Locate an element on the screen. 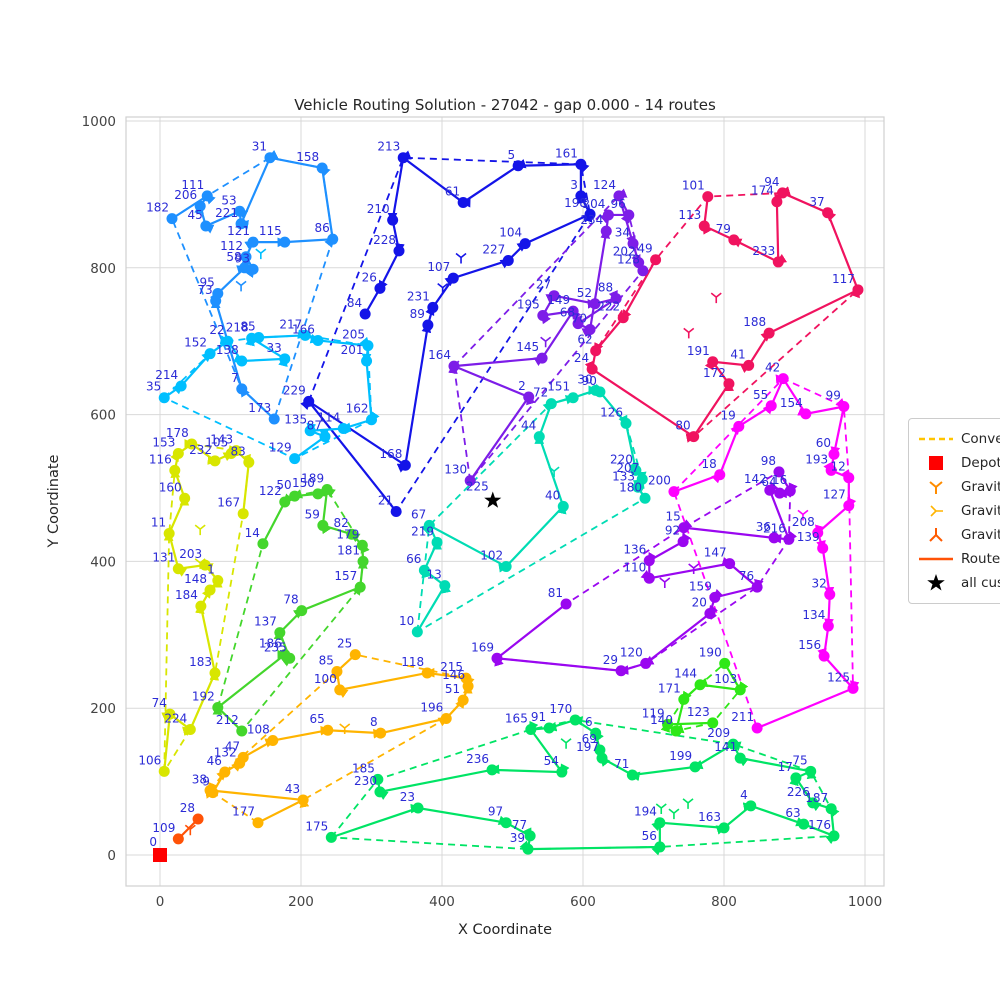 The height and width of the screenshot is (1000, 1000). customer-label-215: 215 is located at coordinates (451, 667).